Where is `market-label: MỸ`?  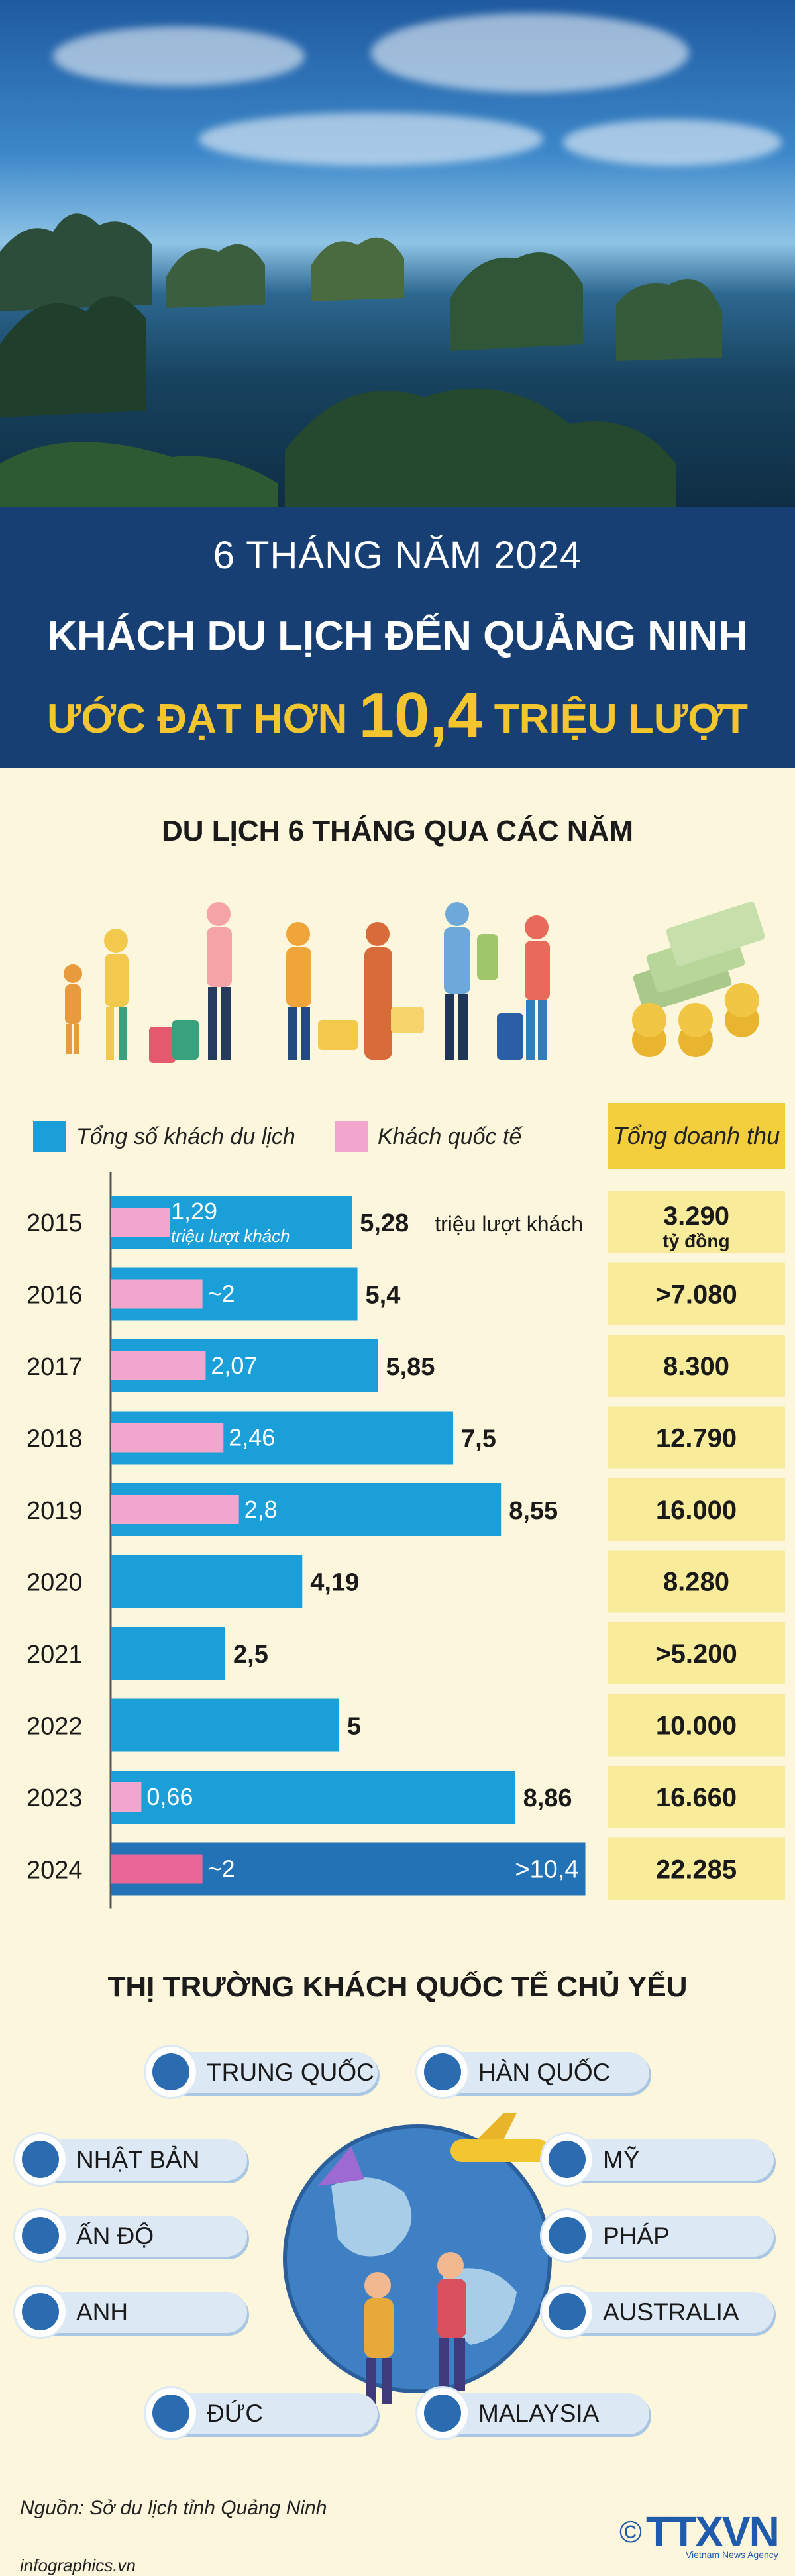
market-label: MỸ is located at coordinates (621, 2159).